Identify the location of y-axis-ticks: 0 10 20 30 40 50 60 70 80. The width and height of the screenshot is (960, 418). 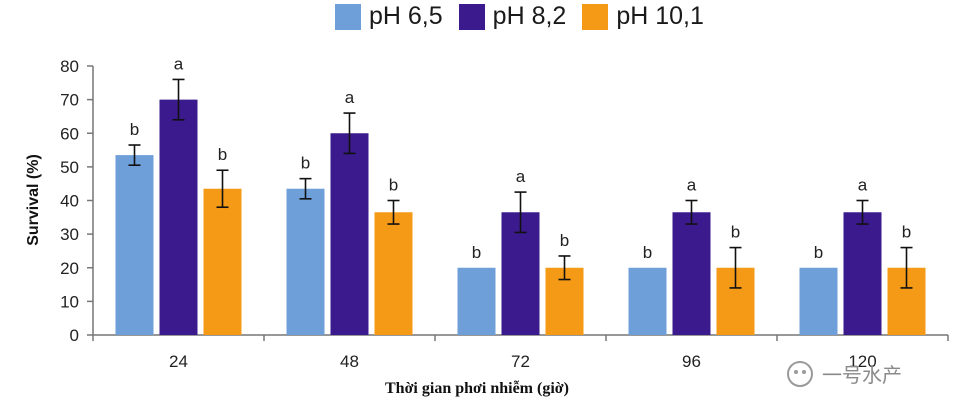
(76, 201).